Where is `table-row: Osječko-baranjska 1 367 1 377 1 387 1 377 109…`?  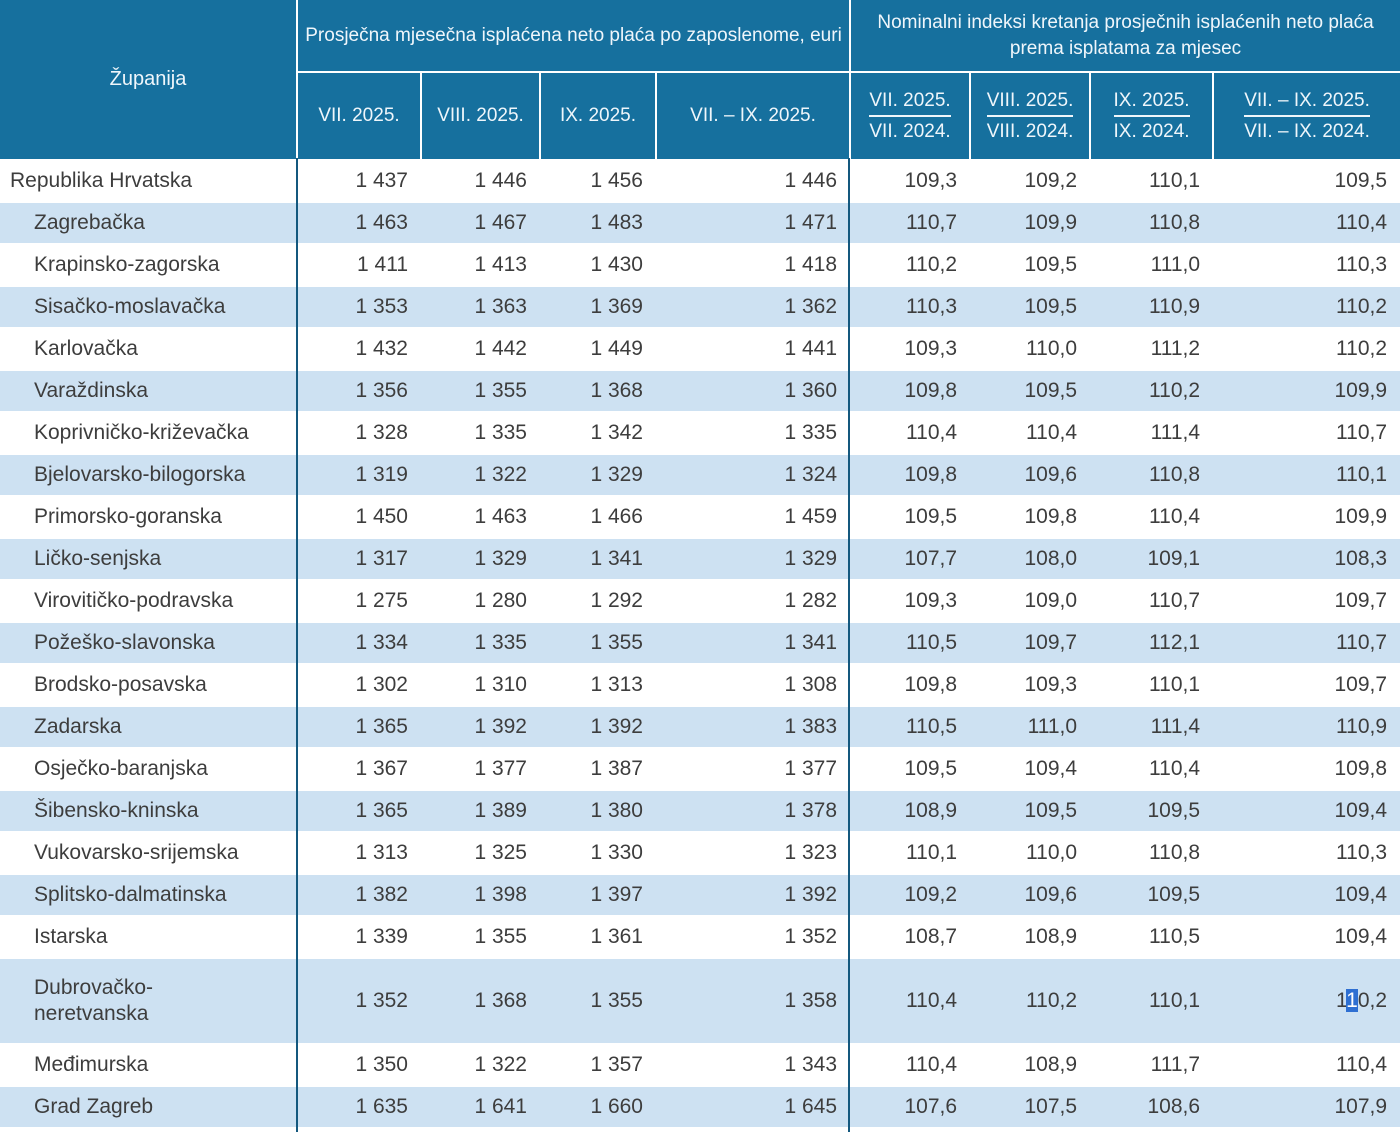
table-row: Osječko-baranjska 1 367 1 377 1 387 1 377 109… is located at coordinates (700, 769).